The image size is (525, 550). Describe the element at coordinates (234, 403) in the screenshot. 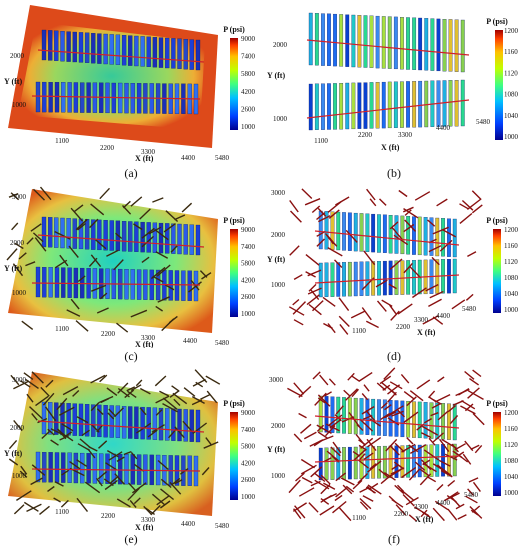

I see `legend-title: P (psi)` at that location.